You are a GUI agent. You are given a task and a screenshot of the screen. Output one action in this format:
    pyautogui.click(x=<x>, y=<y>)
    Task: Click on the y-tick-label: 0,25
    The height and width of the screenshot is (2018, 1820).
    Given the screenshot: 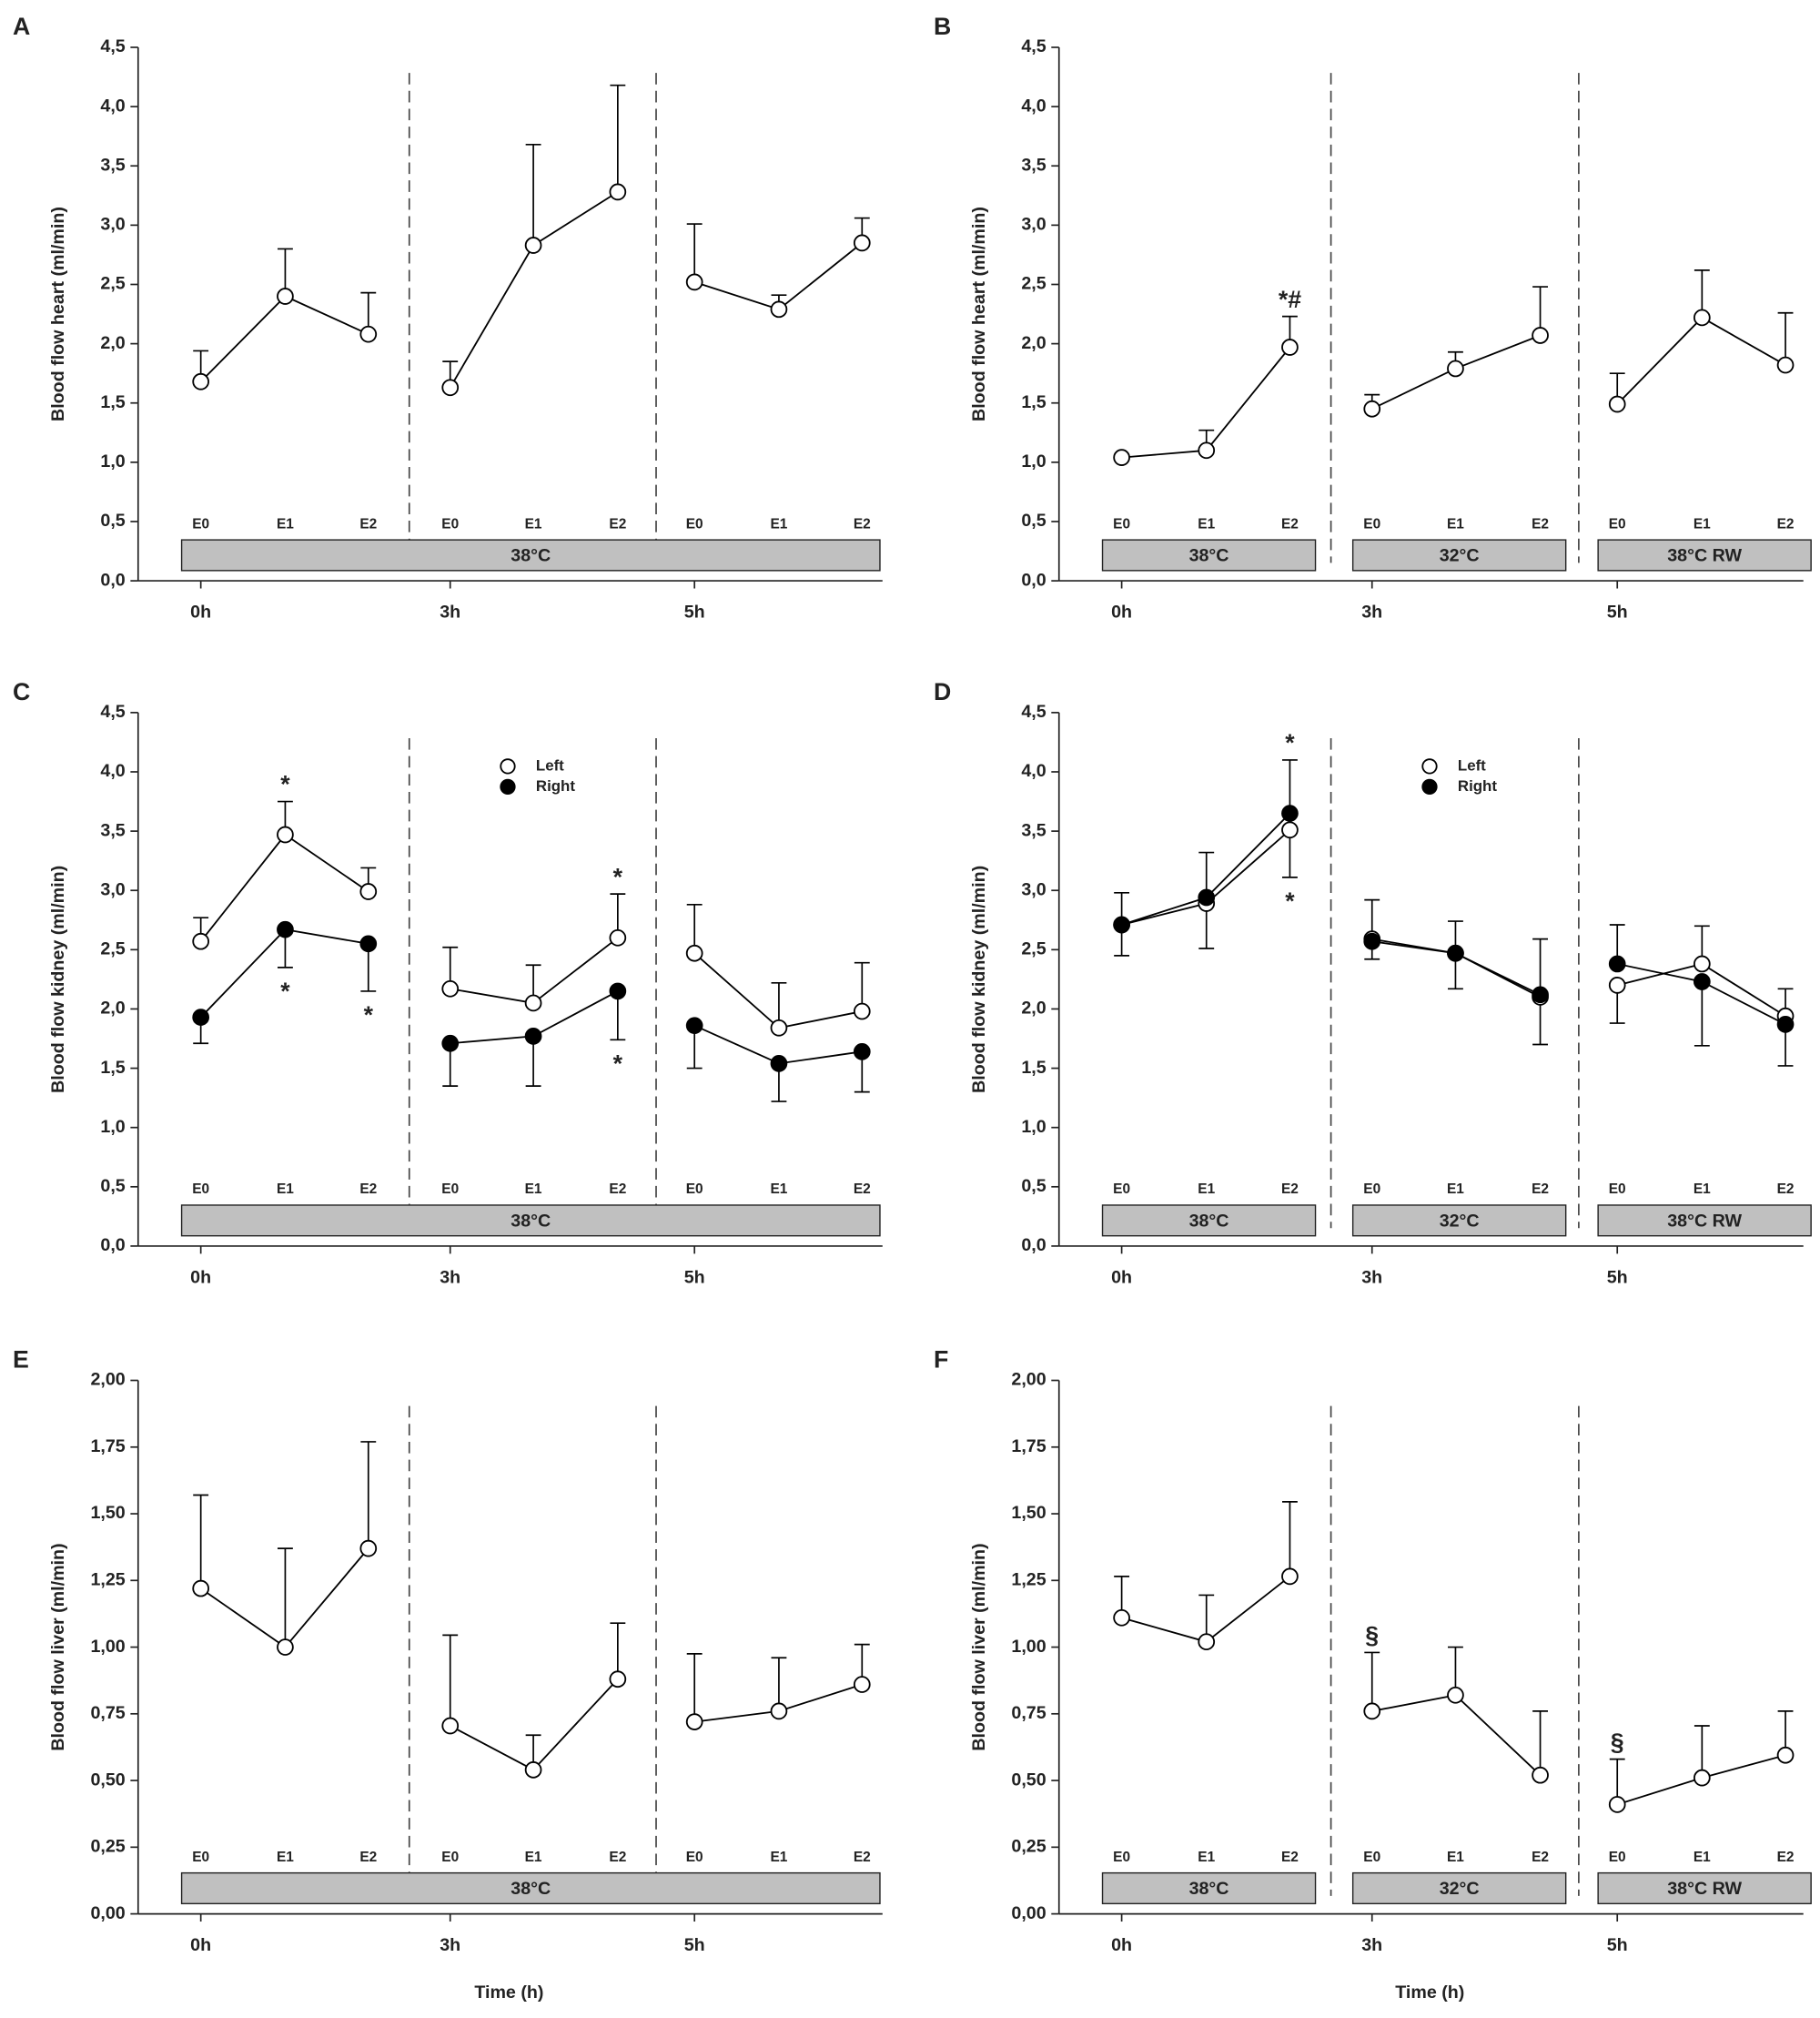 What is the action you would take?
    pyautogui.click(x=108, y=1847)
    